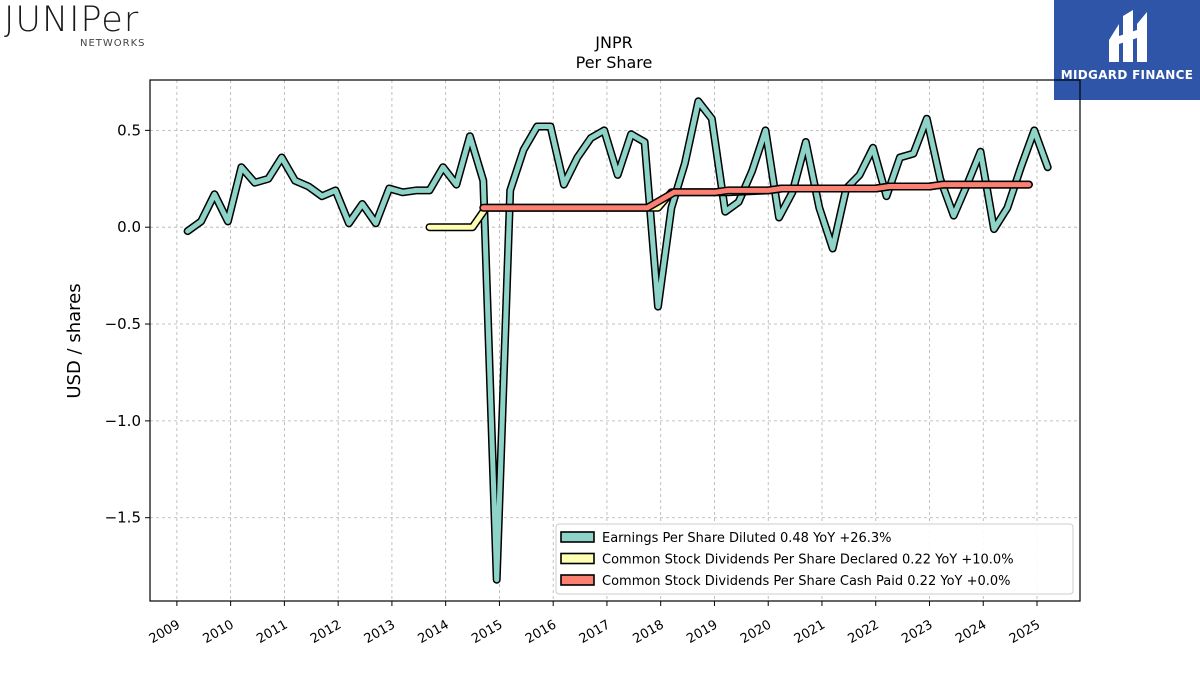 The image size is (1200, 675). I want to click on series-3-line, so click(756, 196).